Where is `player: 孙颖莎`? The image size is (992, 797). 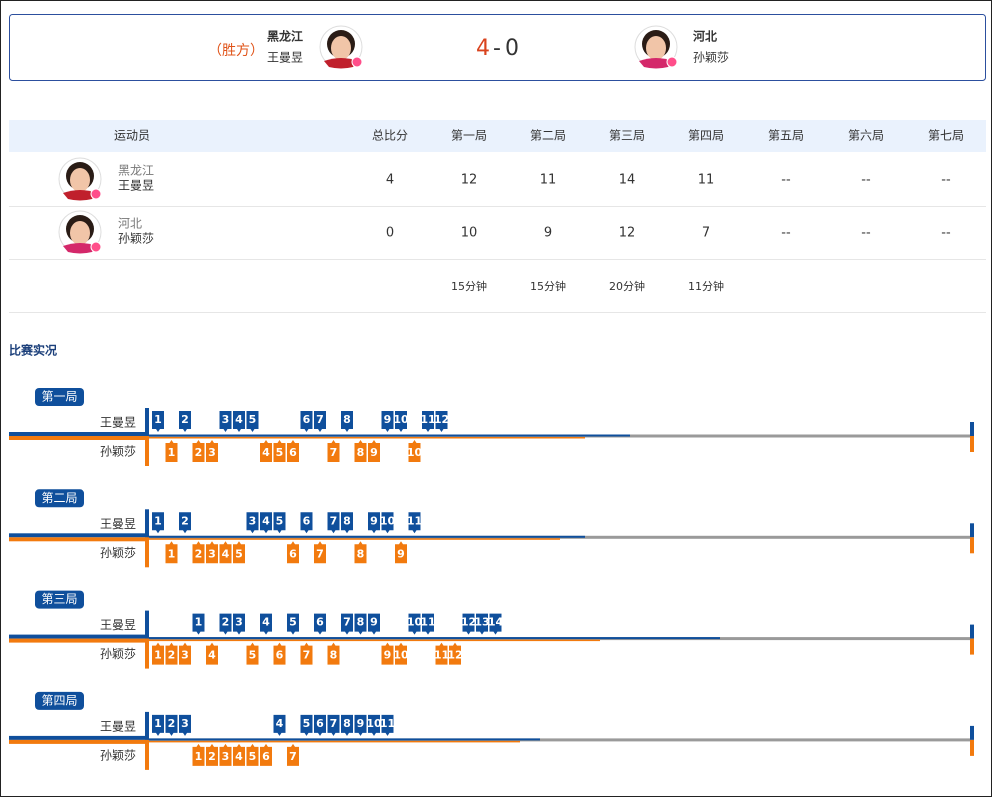
player: 孙颖莎 is located at coordinates (711, 58).